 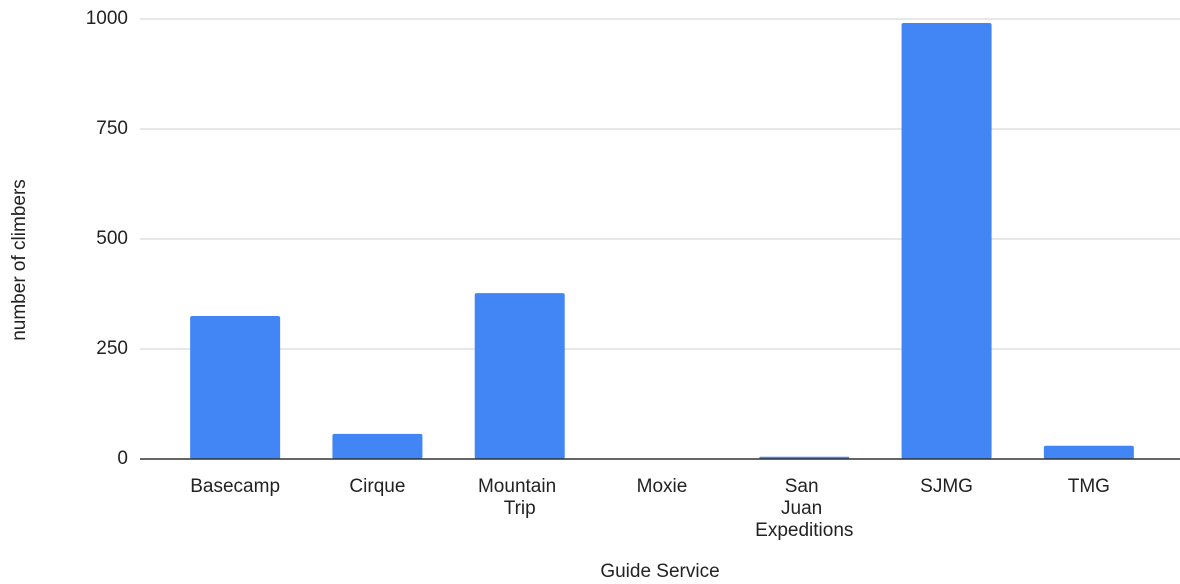 What do you see at coordinates (659, 571) in the screenshot?
I see `x-axis-title: Guide Service` at bounding box center [659, 571].